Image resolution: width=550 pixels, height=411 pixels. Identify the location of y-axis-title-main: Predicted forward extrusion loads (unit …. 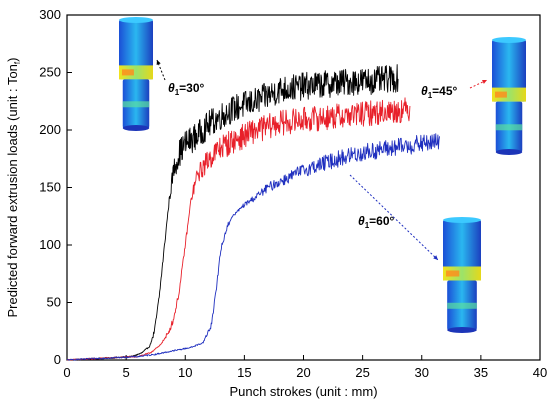
(12, 190).